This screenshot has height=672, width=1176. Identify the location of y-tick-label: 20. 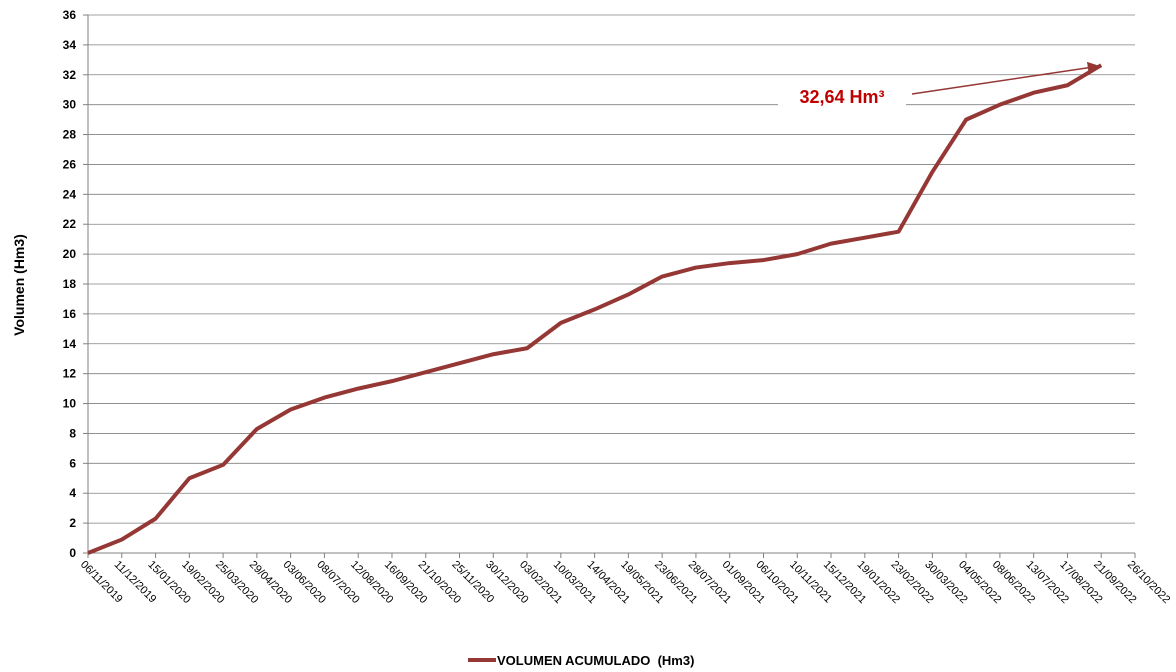
(70, 254).